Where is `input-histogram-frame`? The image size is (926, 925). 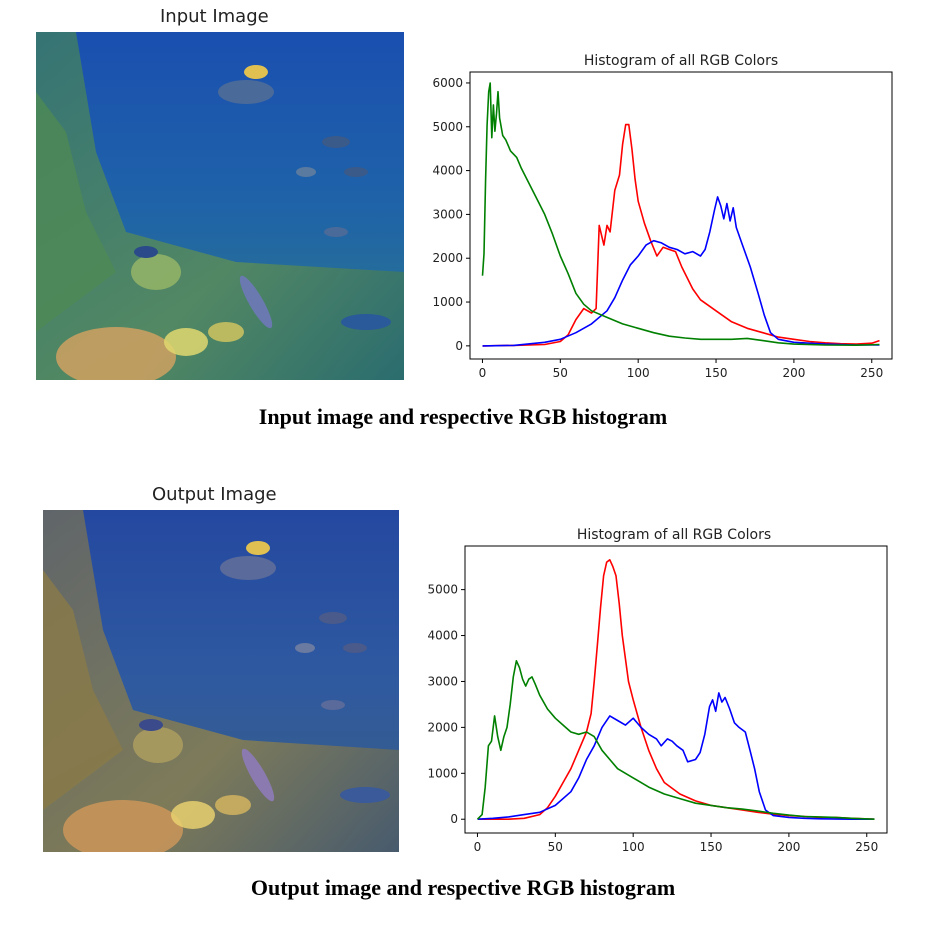
input-histogram-frame is located at coordinates (681, 215).